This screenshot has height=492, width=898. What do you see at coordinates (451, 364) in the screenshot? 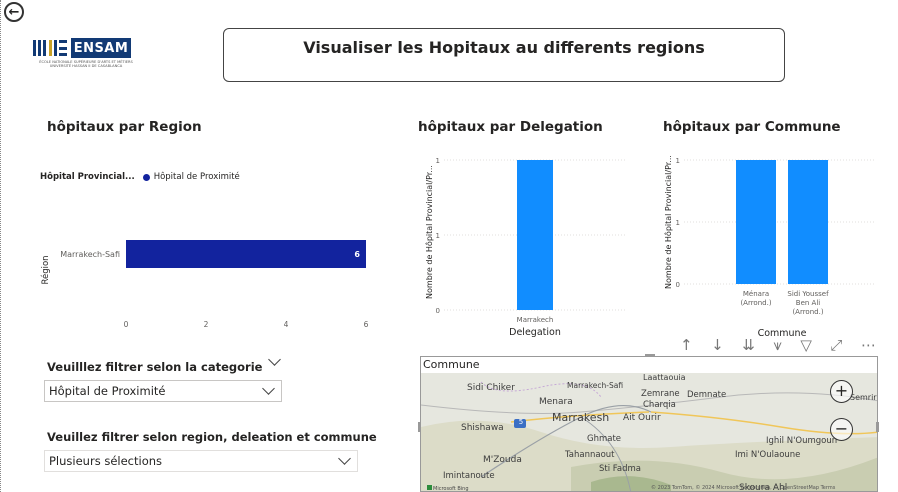
I see `map-title: Commune` at bounding box center [451, 364].